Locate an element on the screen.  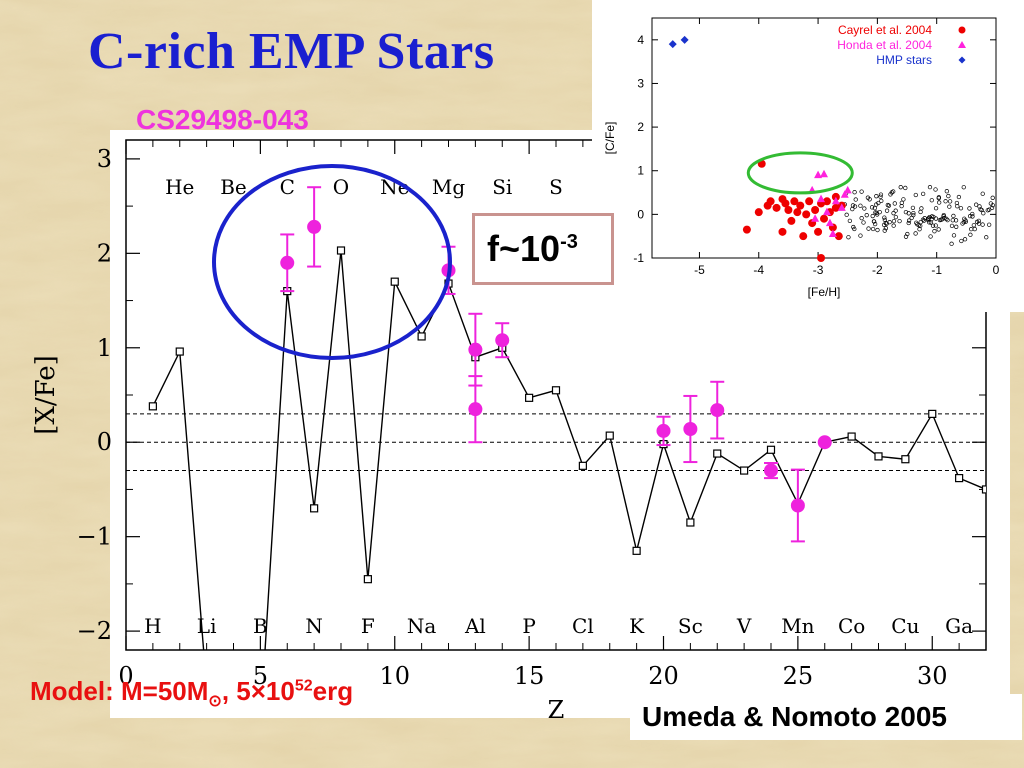
element-label-si: Si is located at coordinates (502, 187).